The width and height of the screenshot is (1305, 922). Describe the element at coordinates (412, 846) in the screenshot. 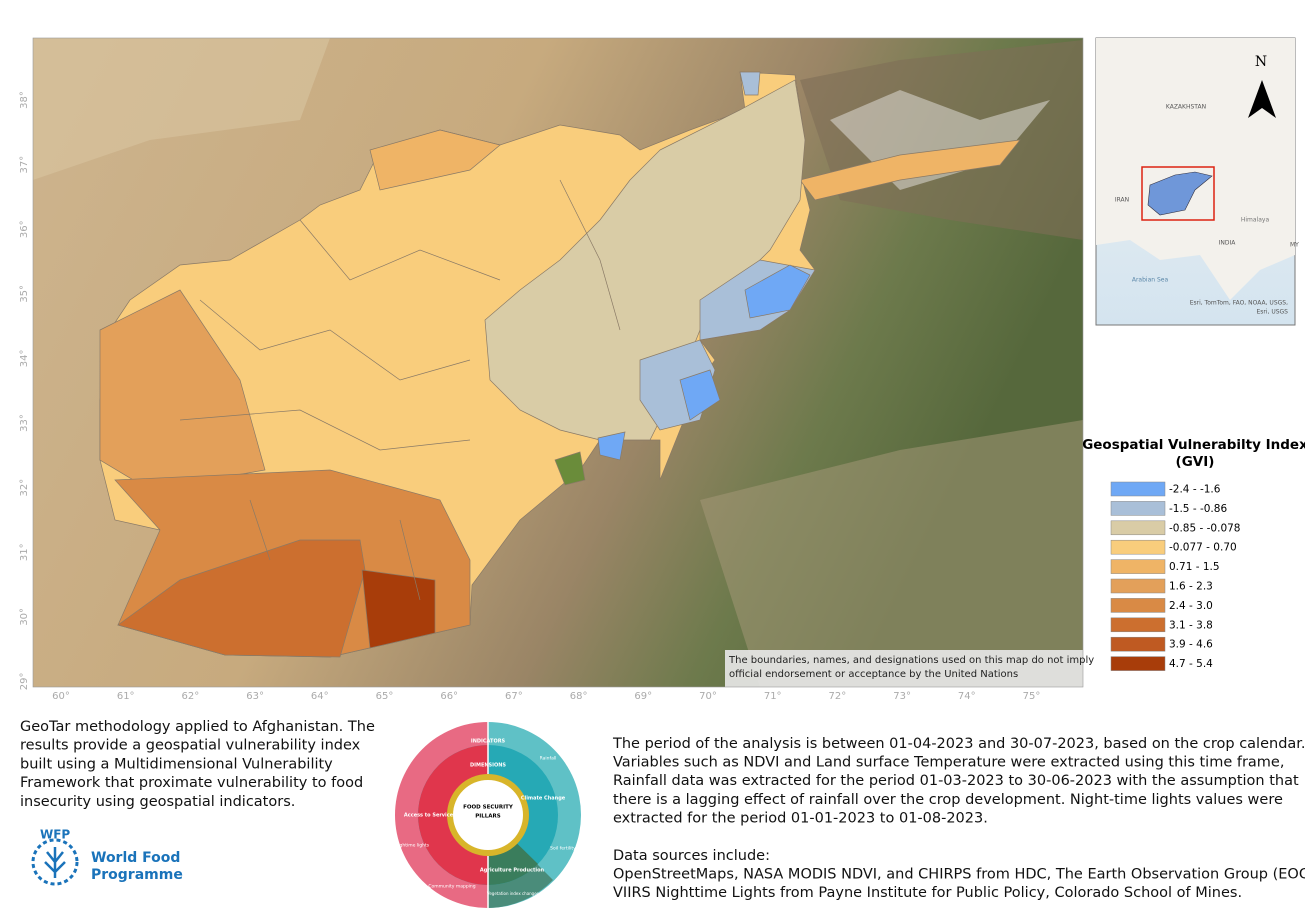

I see `indicator: Nightime lights` at that location.